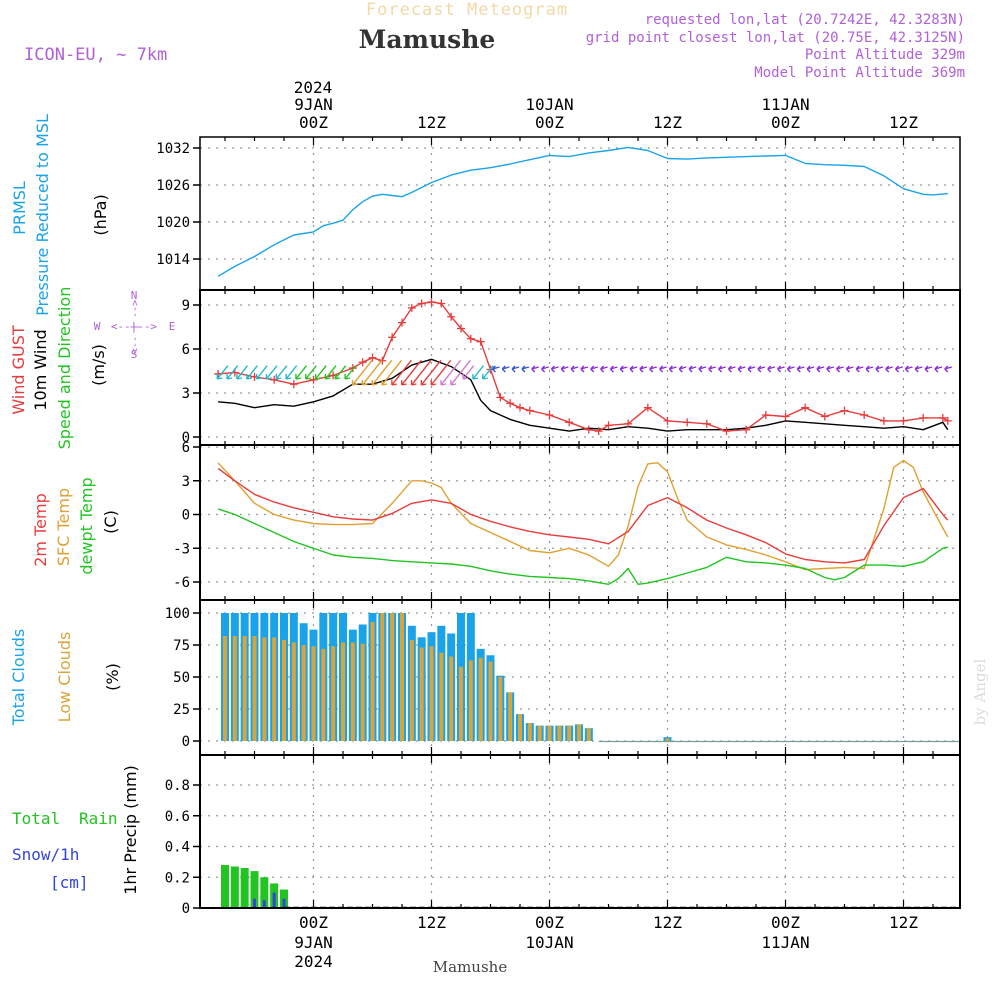 The width and height of the screenshot is (1000, 1000). Describe the element at coordinates (885, 55) in the screenshot. I see `info-line-point-altitude: Point Altitude 329m` at that location.